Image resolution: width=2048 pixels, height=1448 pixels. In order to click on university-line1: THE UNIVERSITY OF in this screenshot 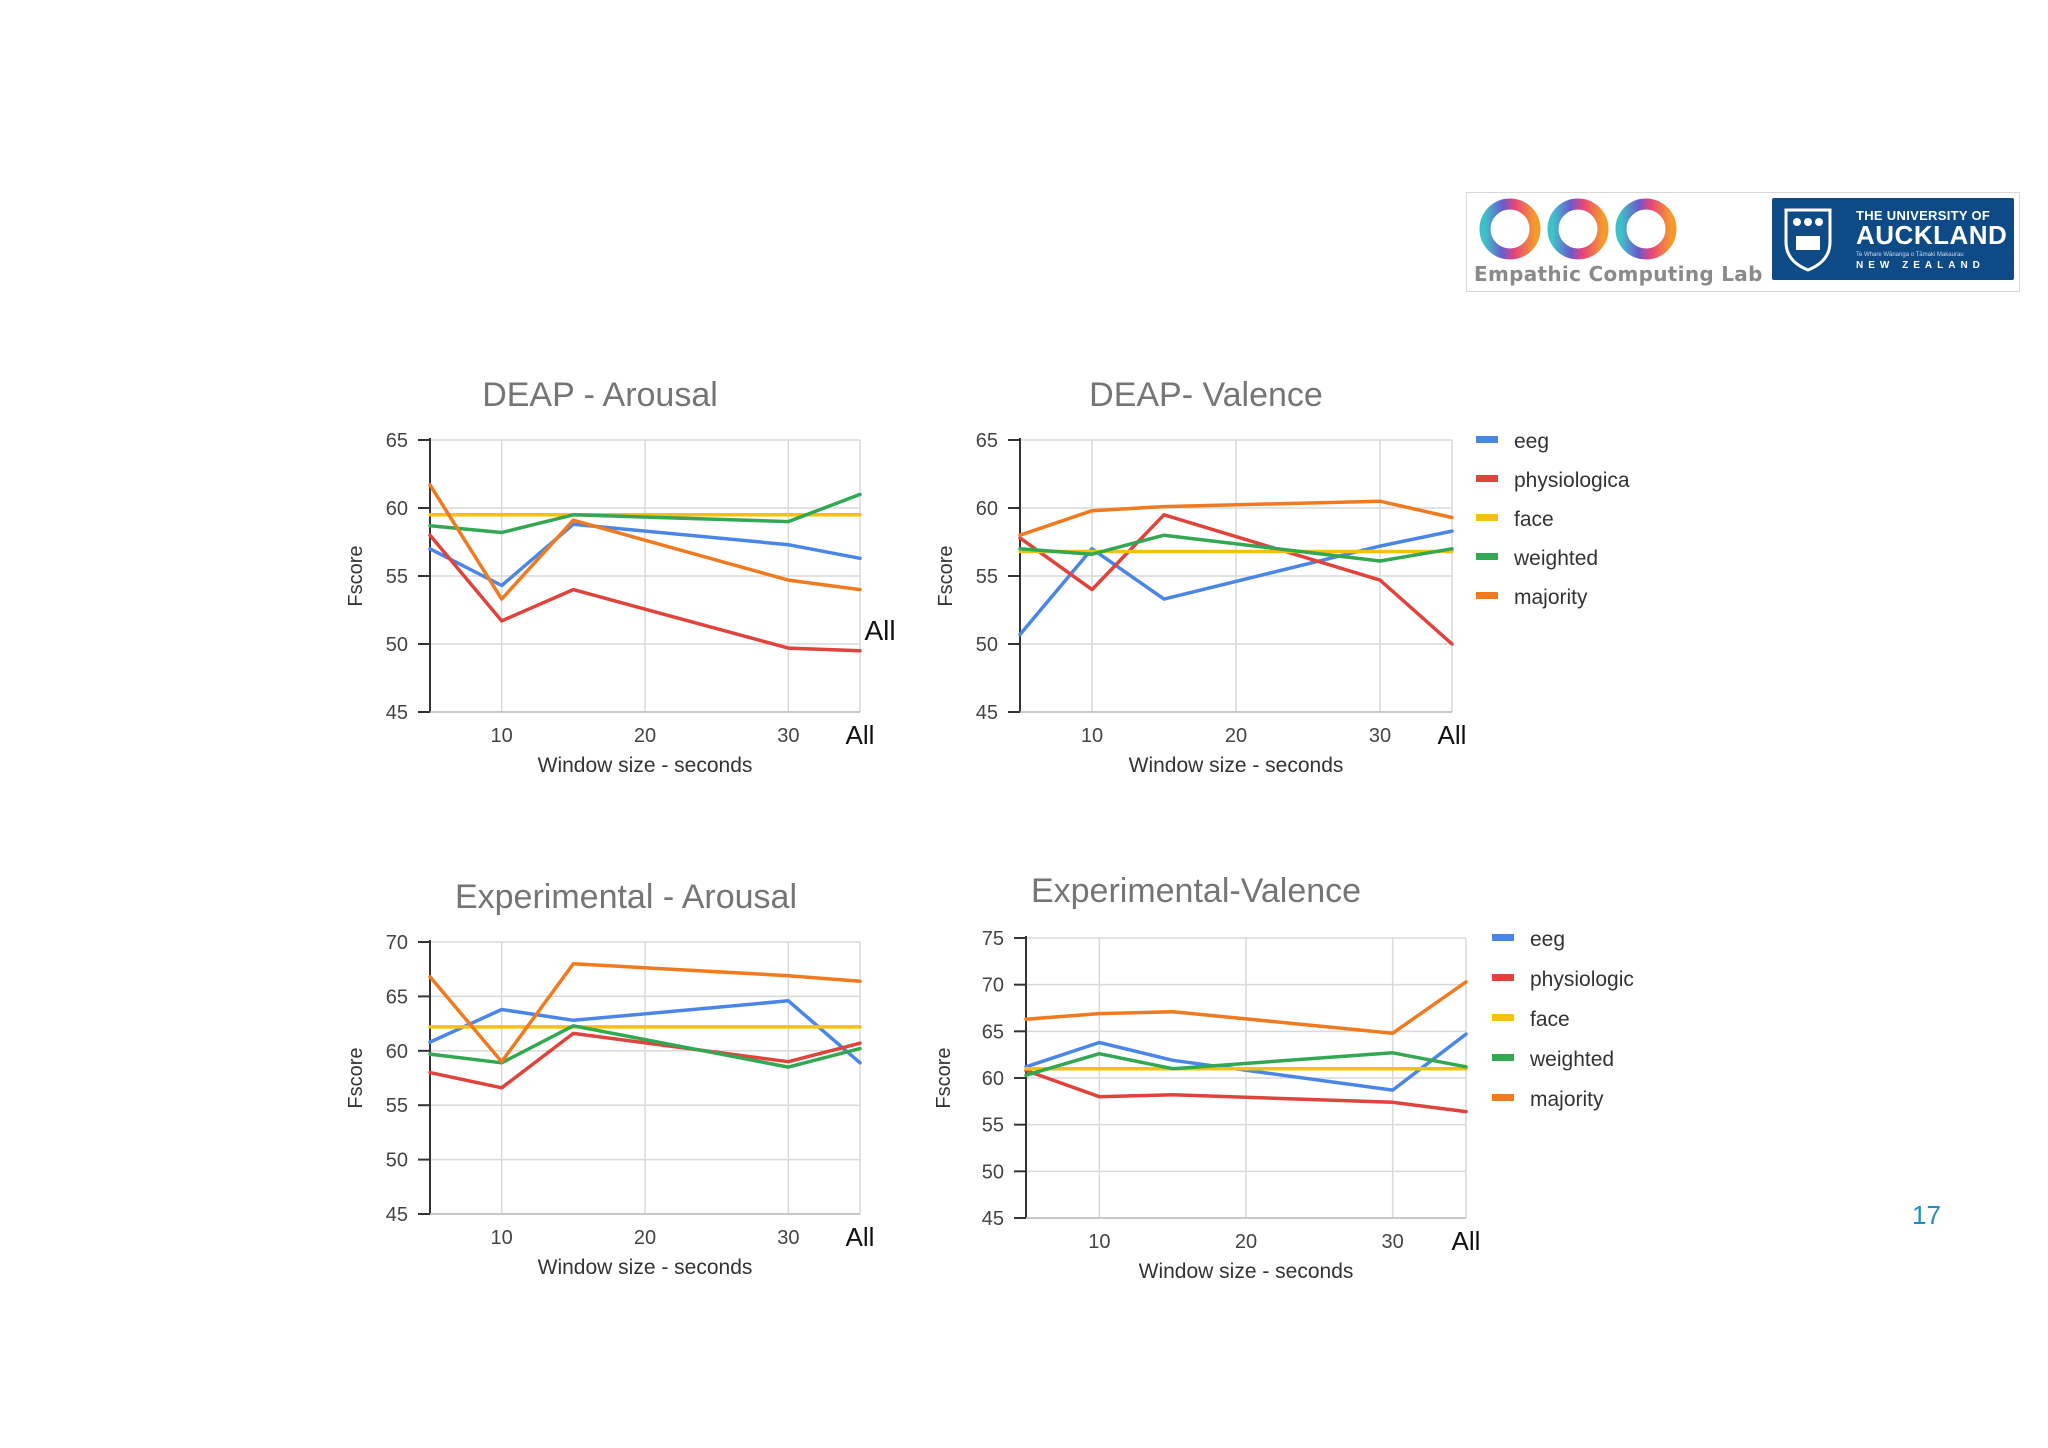, I will do `click(1923, 215)`.